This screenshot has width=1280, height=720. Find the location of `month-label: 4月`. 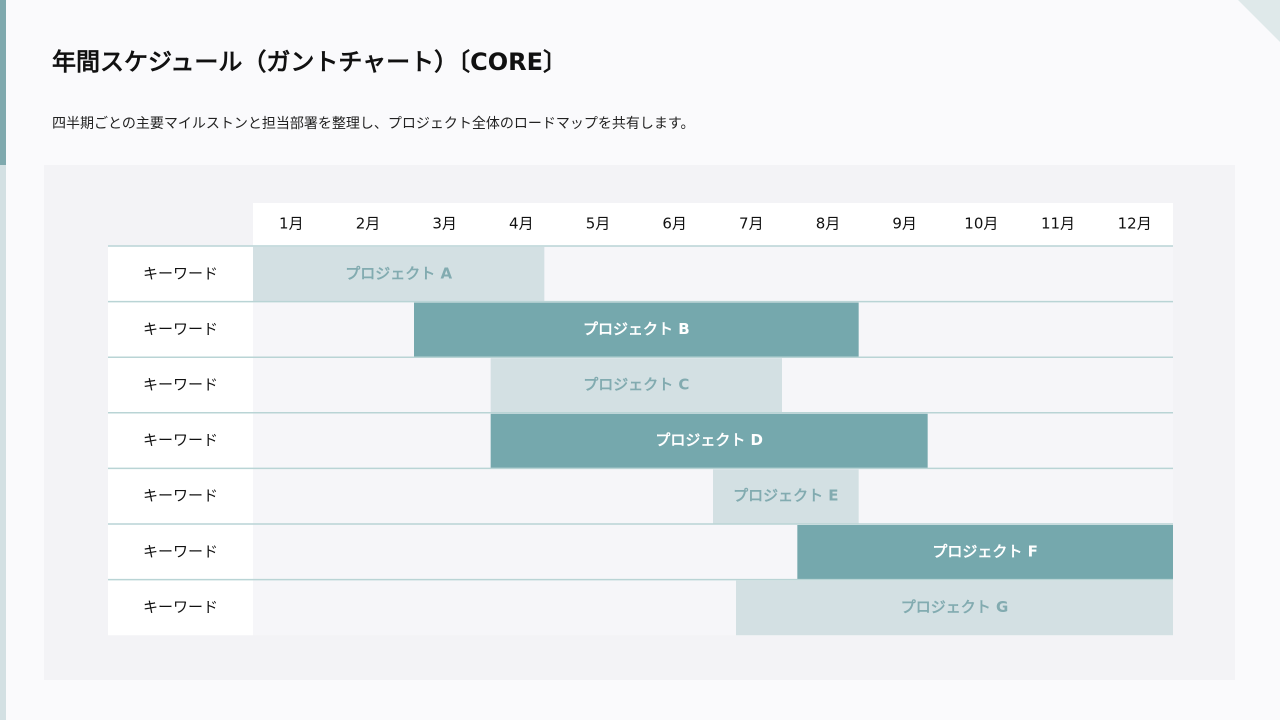

month-label: 4月 is located at coordinates (521, 224).